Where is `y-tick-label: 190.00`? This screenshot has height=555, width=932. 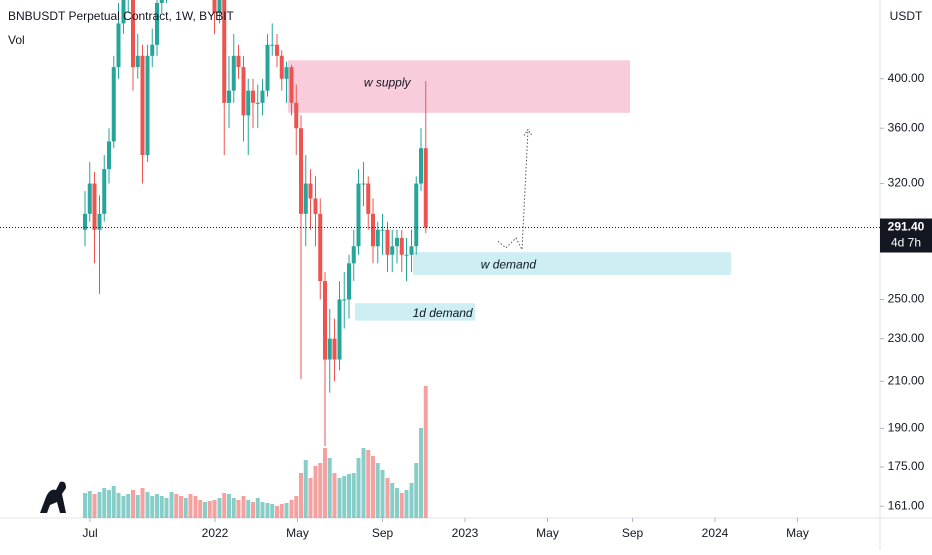
y-tick-label: 190.00 is located at coordinates (906, 428).